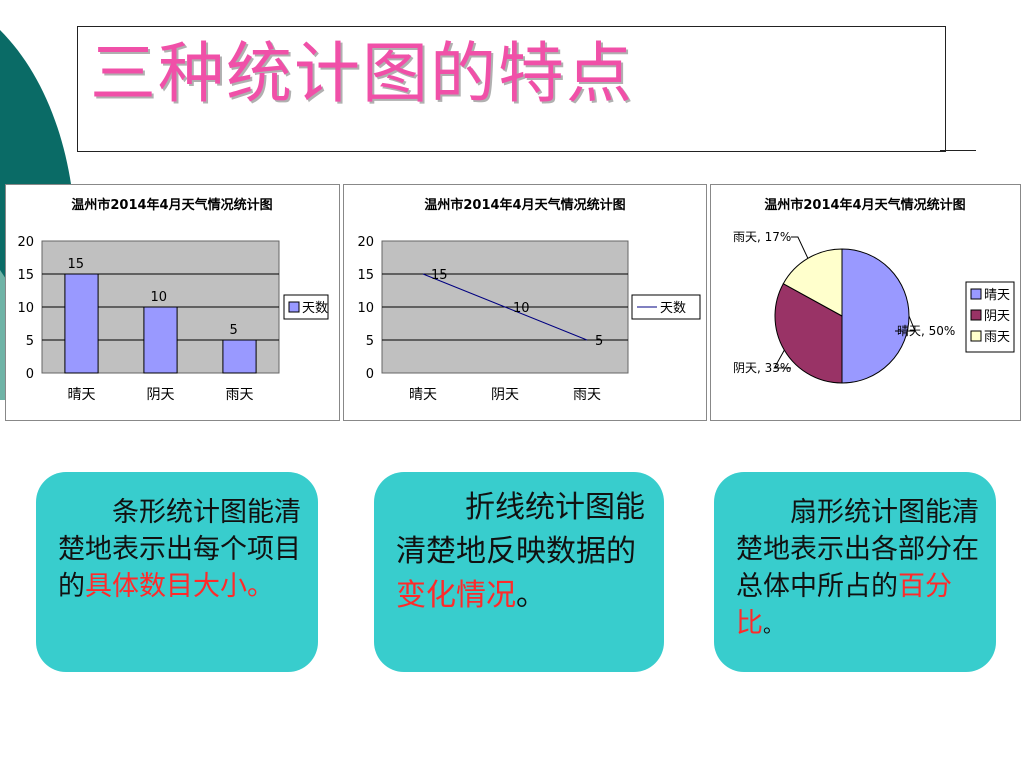 This screenshot has height=768, width=1024. Describe the element at coordinates (844, 605) in the screenshot. I see `card-highlight: 百分比` at that location.